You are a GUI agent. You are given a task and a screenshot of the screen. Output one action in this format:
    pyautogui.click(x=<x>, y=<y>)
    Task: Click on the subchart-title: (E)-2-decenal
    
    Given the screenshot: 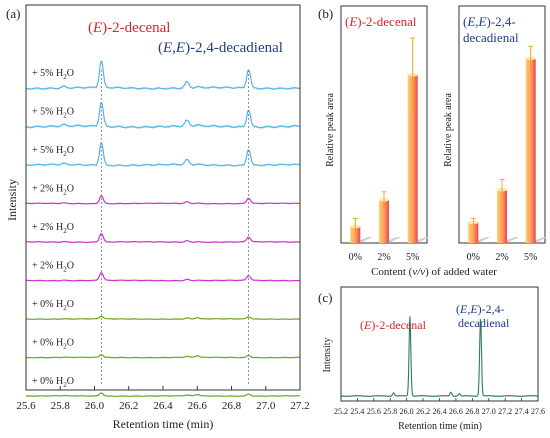 What is the action you would take?
    pyautogui.click(x=381, y=21)
    